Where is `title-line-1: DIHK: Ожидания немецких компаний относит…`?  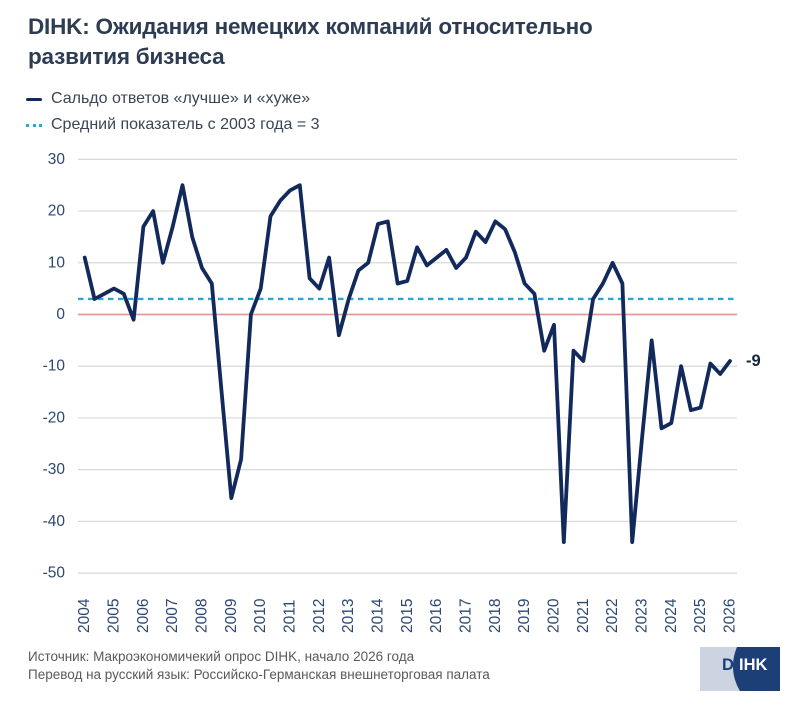
title-line-1: DIHK: Ожидания немецких компаний относит… is located at coordinates (310, 26).